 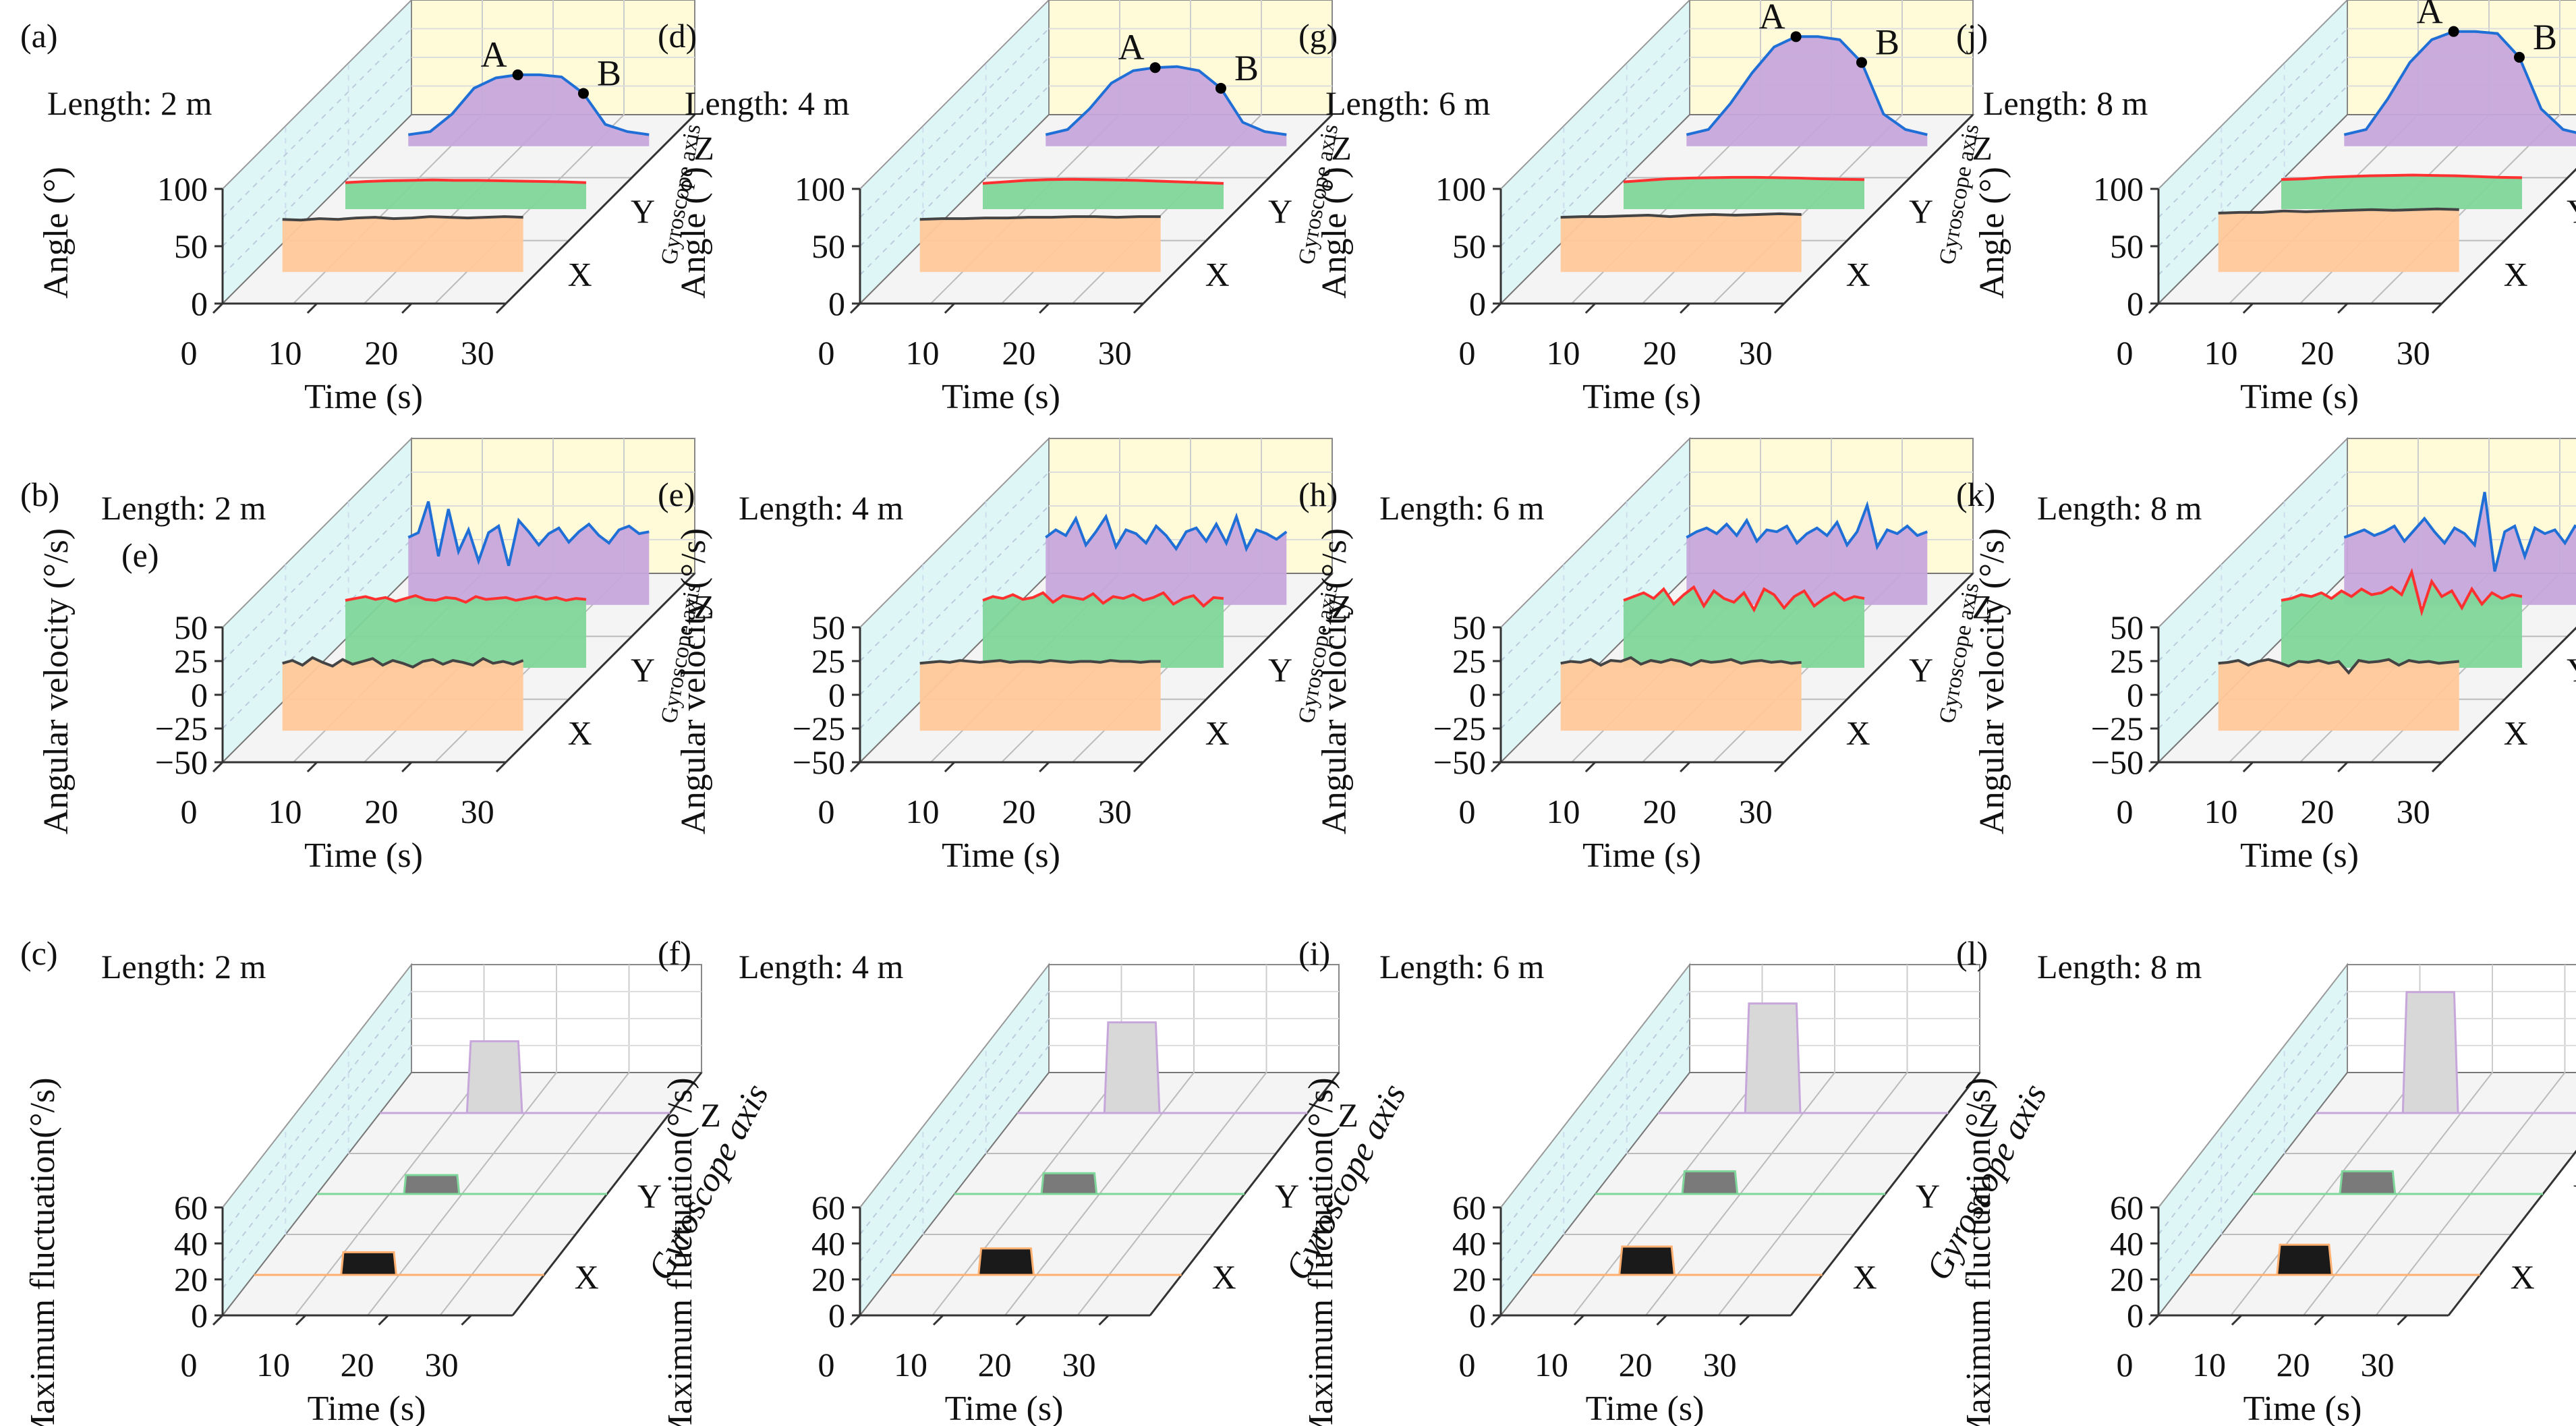 I want to click on y-tick-label: −50, so click(x=819, y=762).